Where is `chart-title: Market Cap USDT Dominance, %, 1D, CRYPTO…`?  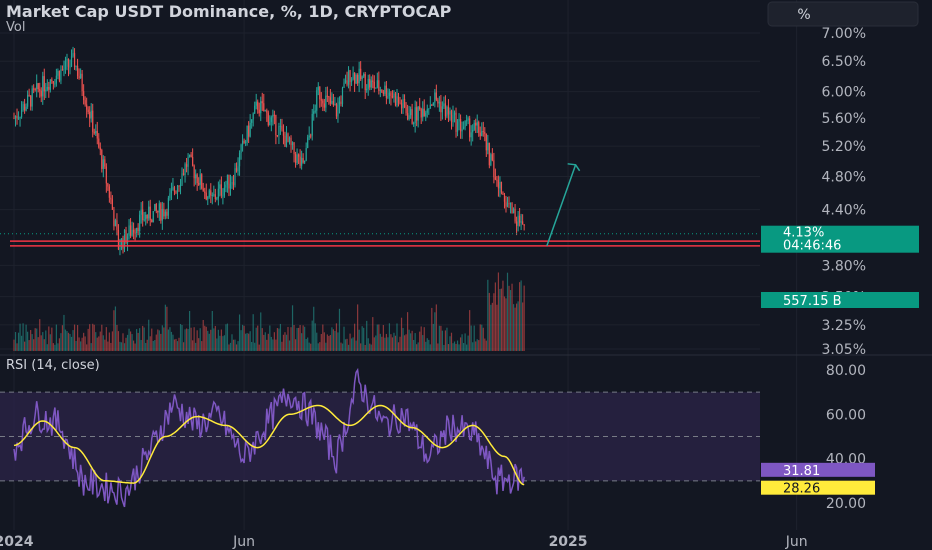
chart-title: Market Cap USDT Dominance, %, 1D, CRYPTO… is located at coordinates (229, 11).